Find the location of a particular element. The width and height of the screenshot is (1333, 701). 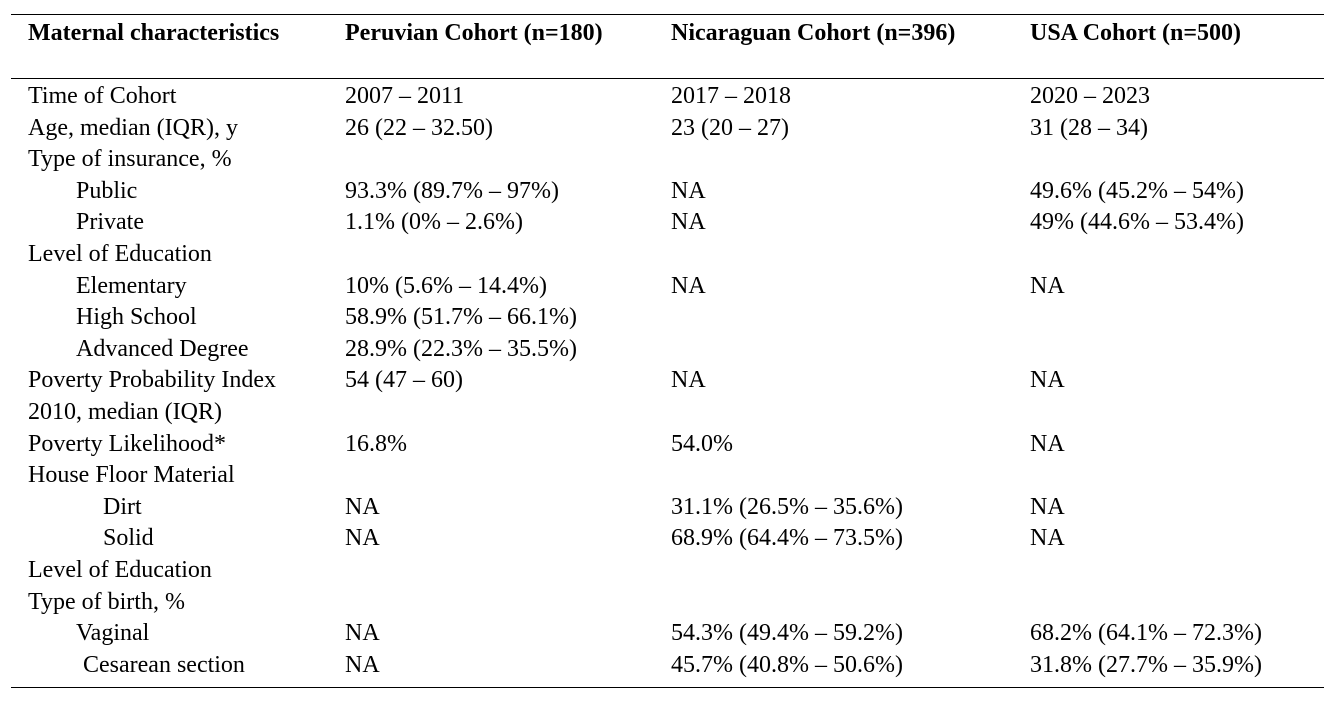

row-label: Vaginal is located at coordinates (113, 633).